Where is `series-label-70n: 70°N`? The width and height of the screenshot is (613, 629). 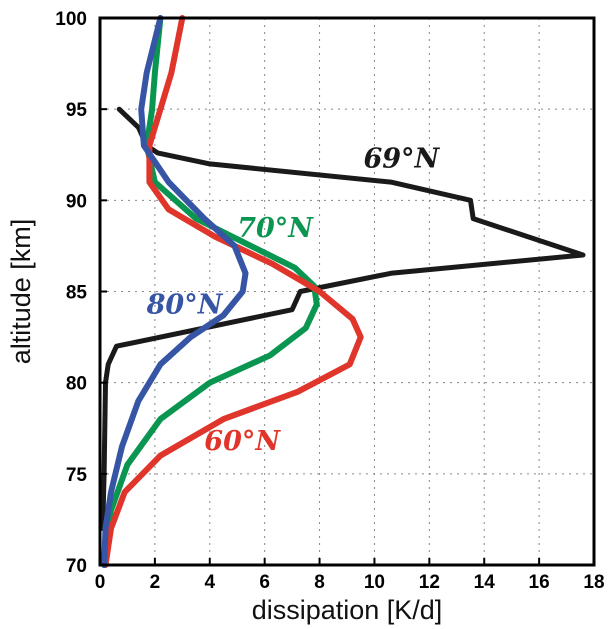 series-label-70n: 70°N is located at coordinates (275, 228).